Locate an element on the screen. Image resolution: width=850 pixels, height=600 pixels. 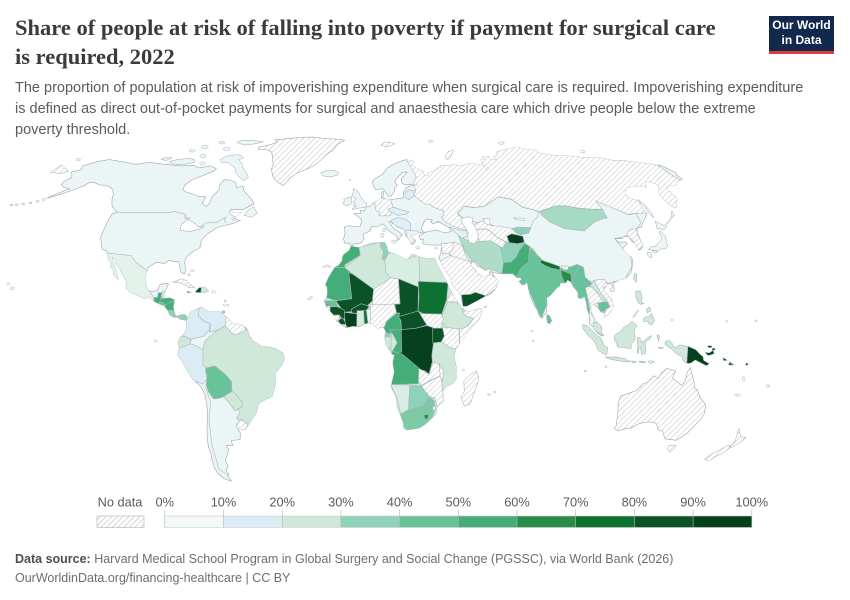
svg-text: No data is located at coordinates (121, 502).